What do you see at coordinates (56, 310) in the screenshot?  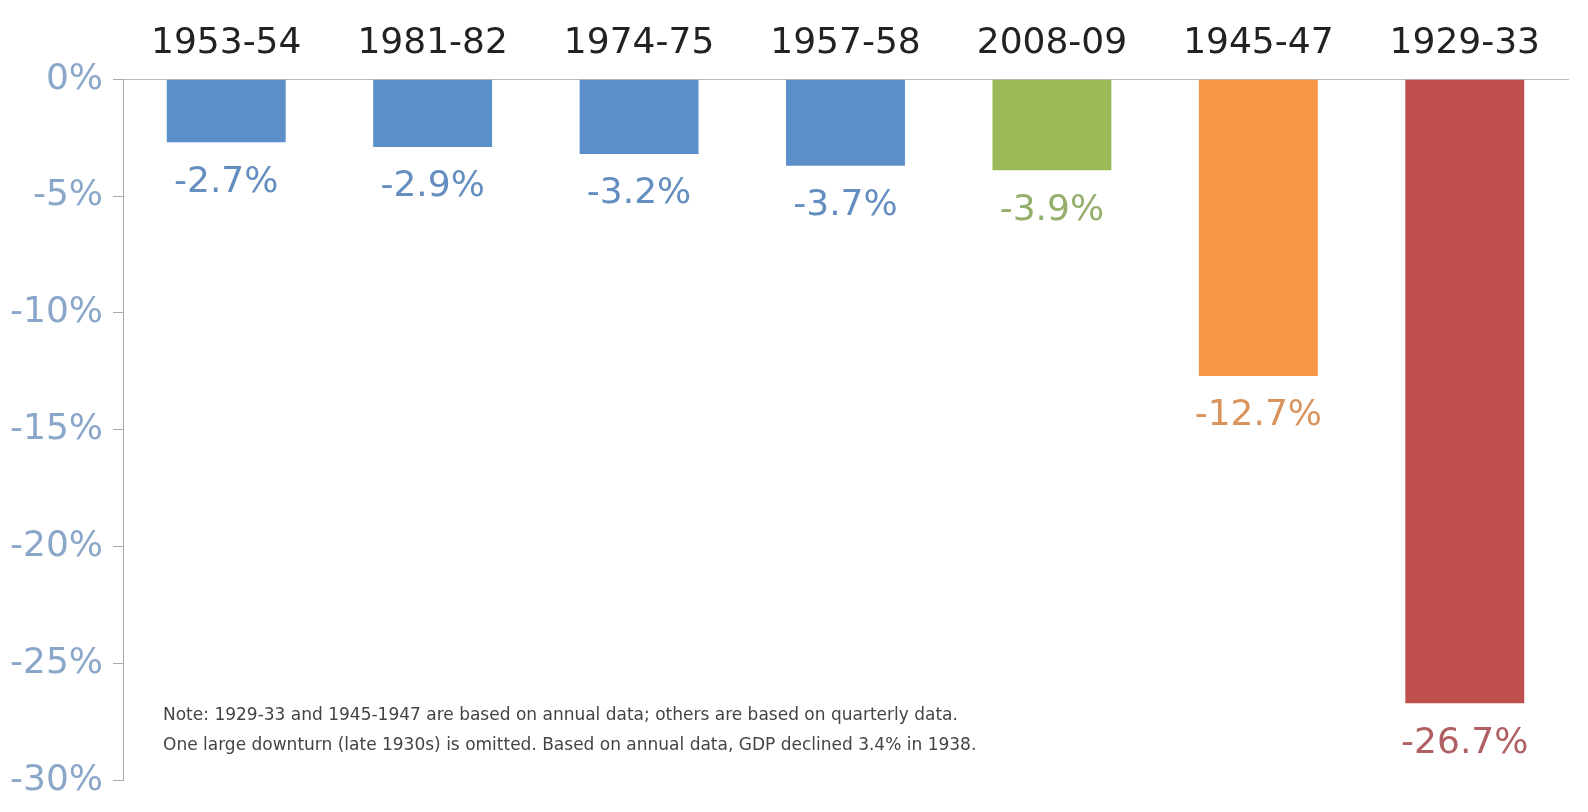 I see `y-tick-label: -10%` at bounding box center [56, 310].